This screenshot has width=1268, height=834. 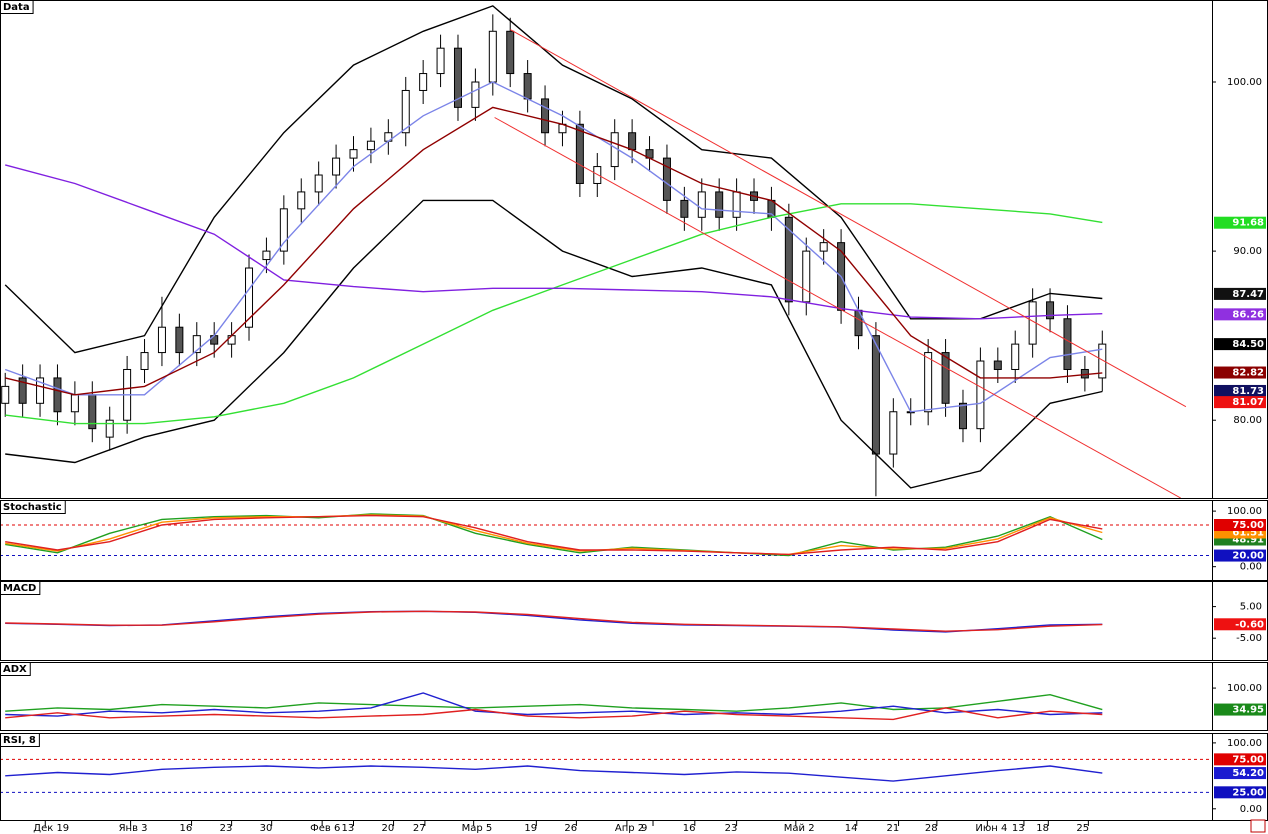 What do you see at coordinates (19, 588) in the screenshot?
I see `panel-title: MACD` at bounding box center [19, 588].